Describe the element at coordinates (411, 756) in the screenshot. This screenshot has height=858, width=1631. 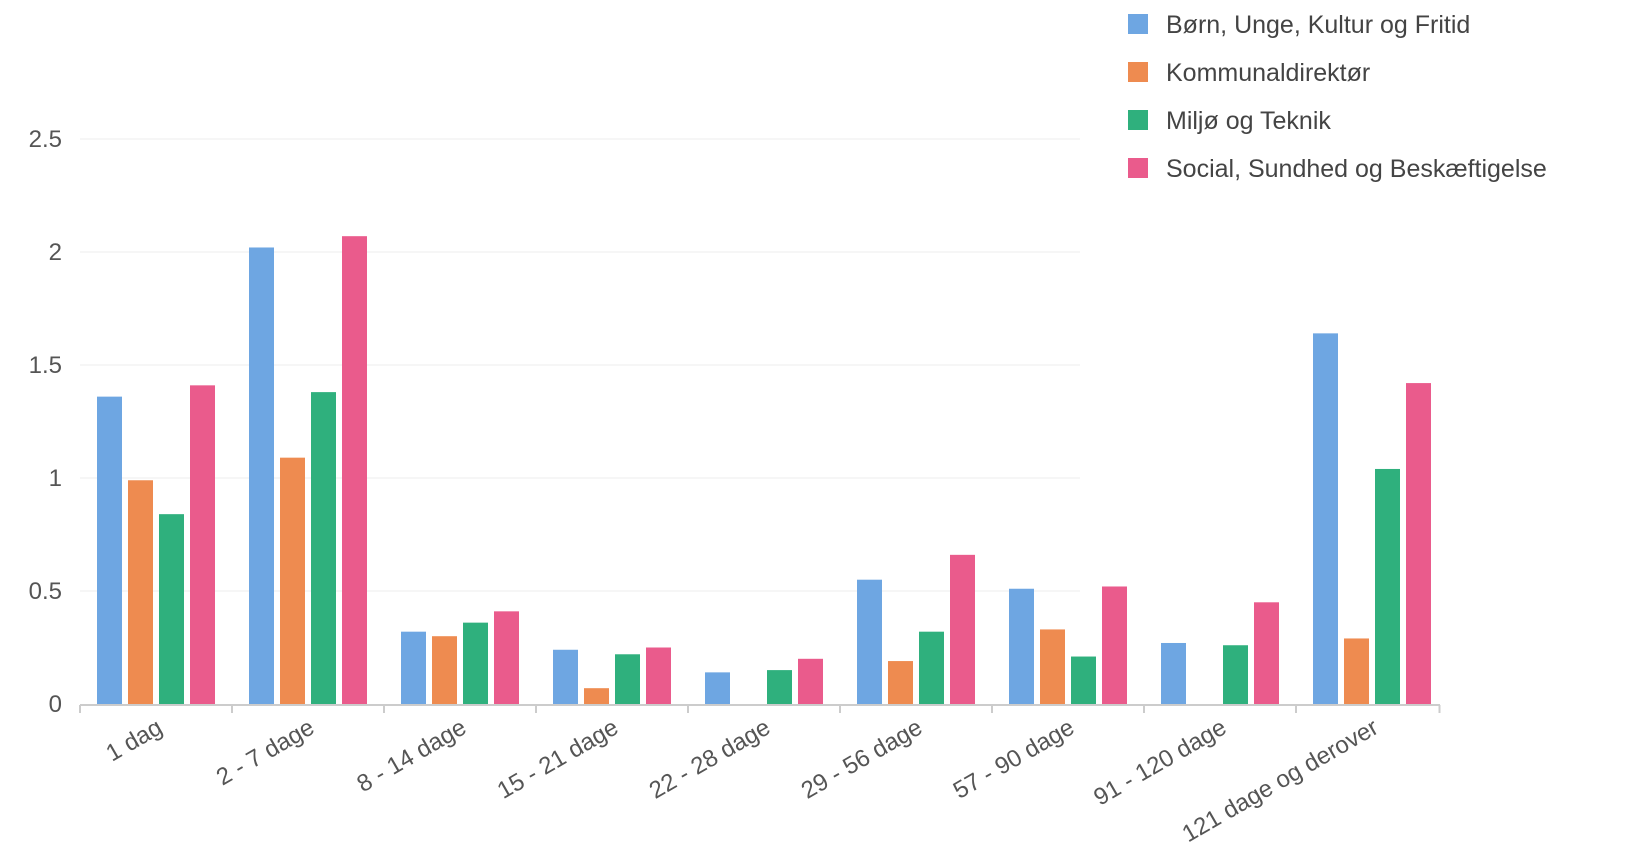
I see `x-tick-label: 8 - 14 dage` at that location.